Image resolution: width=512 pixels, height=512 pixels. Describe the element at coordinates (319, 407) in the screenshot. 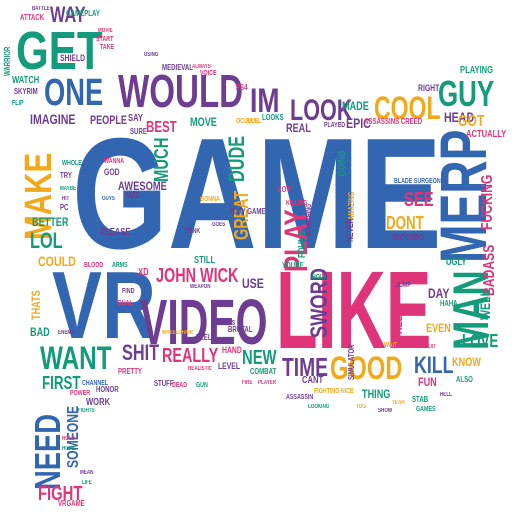

I see `word-looking: LOOKING` at that location.